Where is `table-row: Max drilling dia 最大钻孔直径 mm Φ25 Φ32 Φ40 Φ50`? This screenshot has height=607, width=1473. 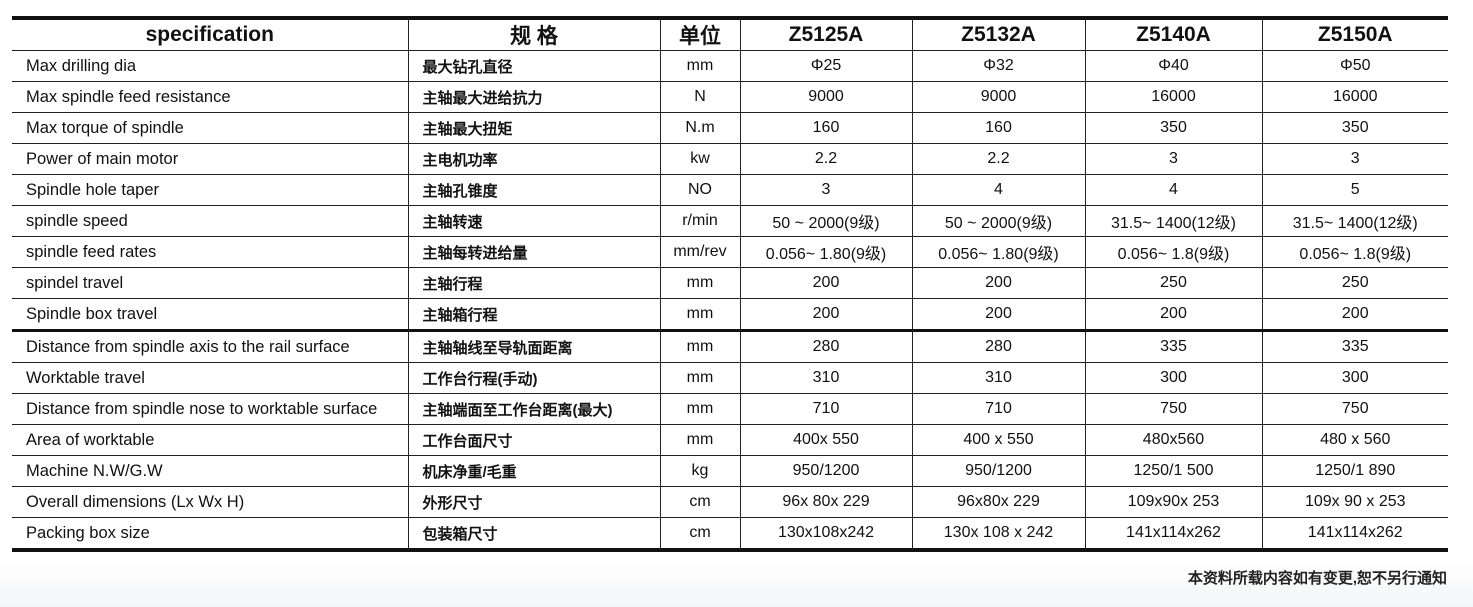 table-row: Max drilling dia 最大钻孔直径 mm Φ25 Φ32 Φ40 Φ50 is located at coordinates (730, 66).